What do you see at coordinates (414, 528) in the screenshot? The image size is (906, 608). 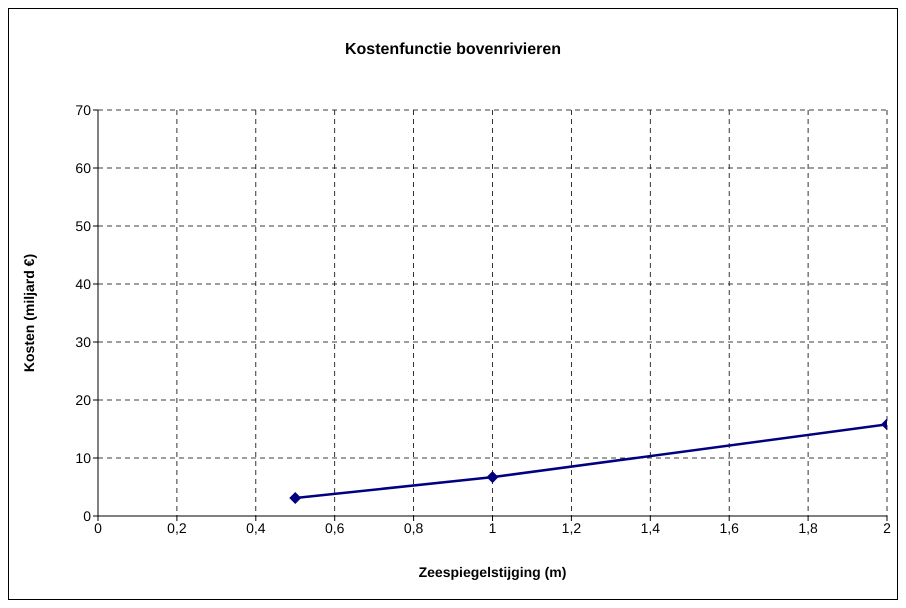 I see `x-tick-label: 0,8` at bounding box center [414, 528].